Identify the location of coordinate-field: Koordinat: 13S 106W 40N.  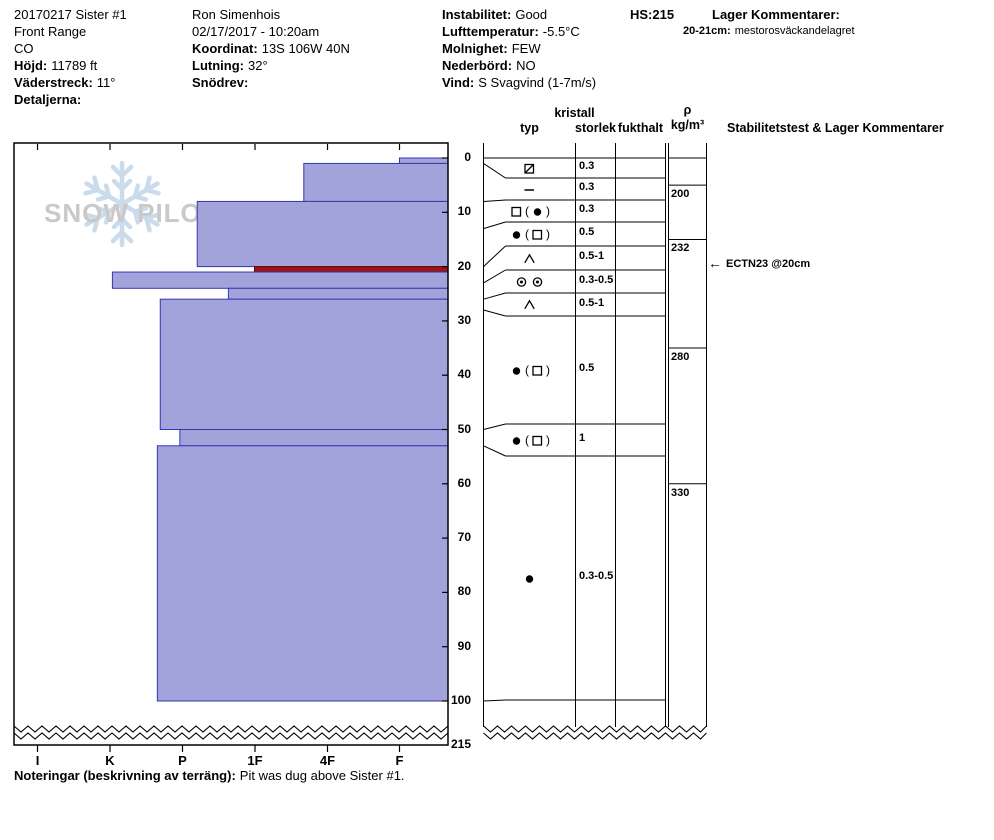
(271, 48).